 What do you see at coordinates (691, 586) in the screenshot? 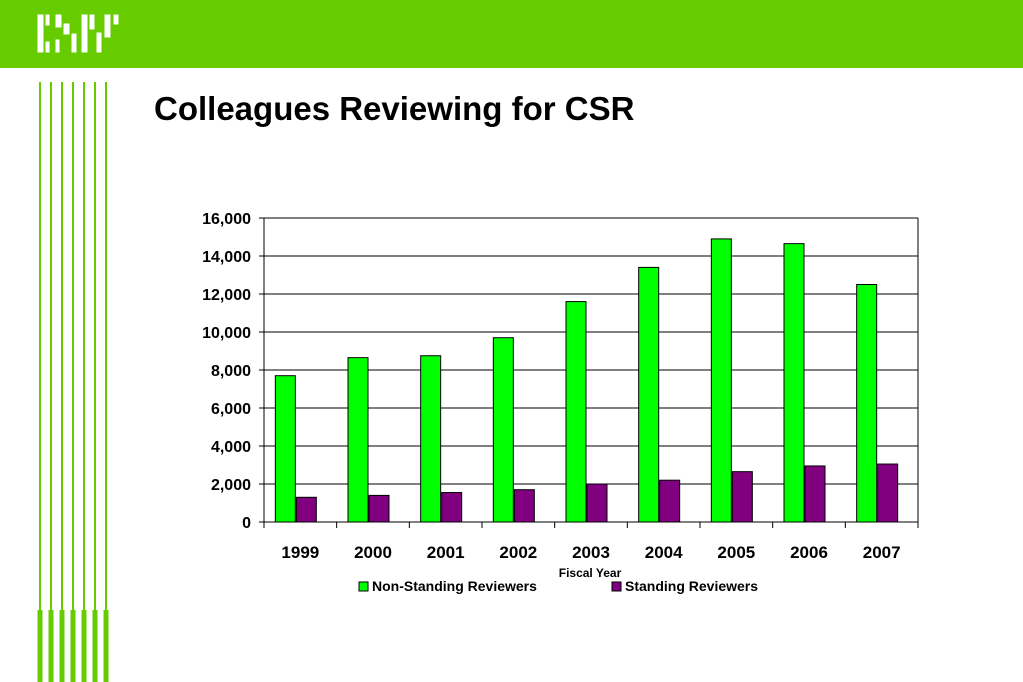
I see `legend-label-standing: Standing Reviewers` at bounding box center [691, 586].